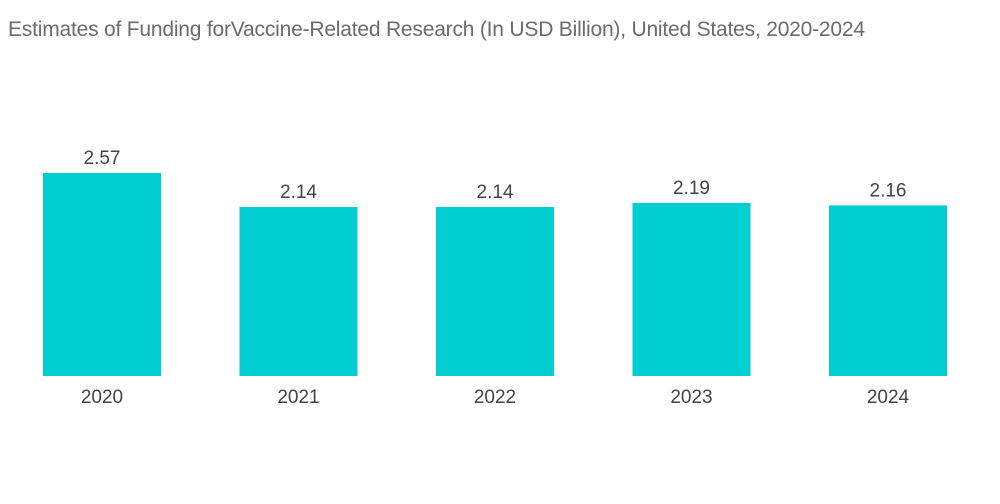 The image size is (1000, 504). I want to click on x-tick-2023: 2023, so click(691, 397).